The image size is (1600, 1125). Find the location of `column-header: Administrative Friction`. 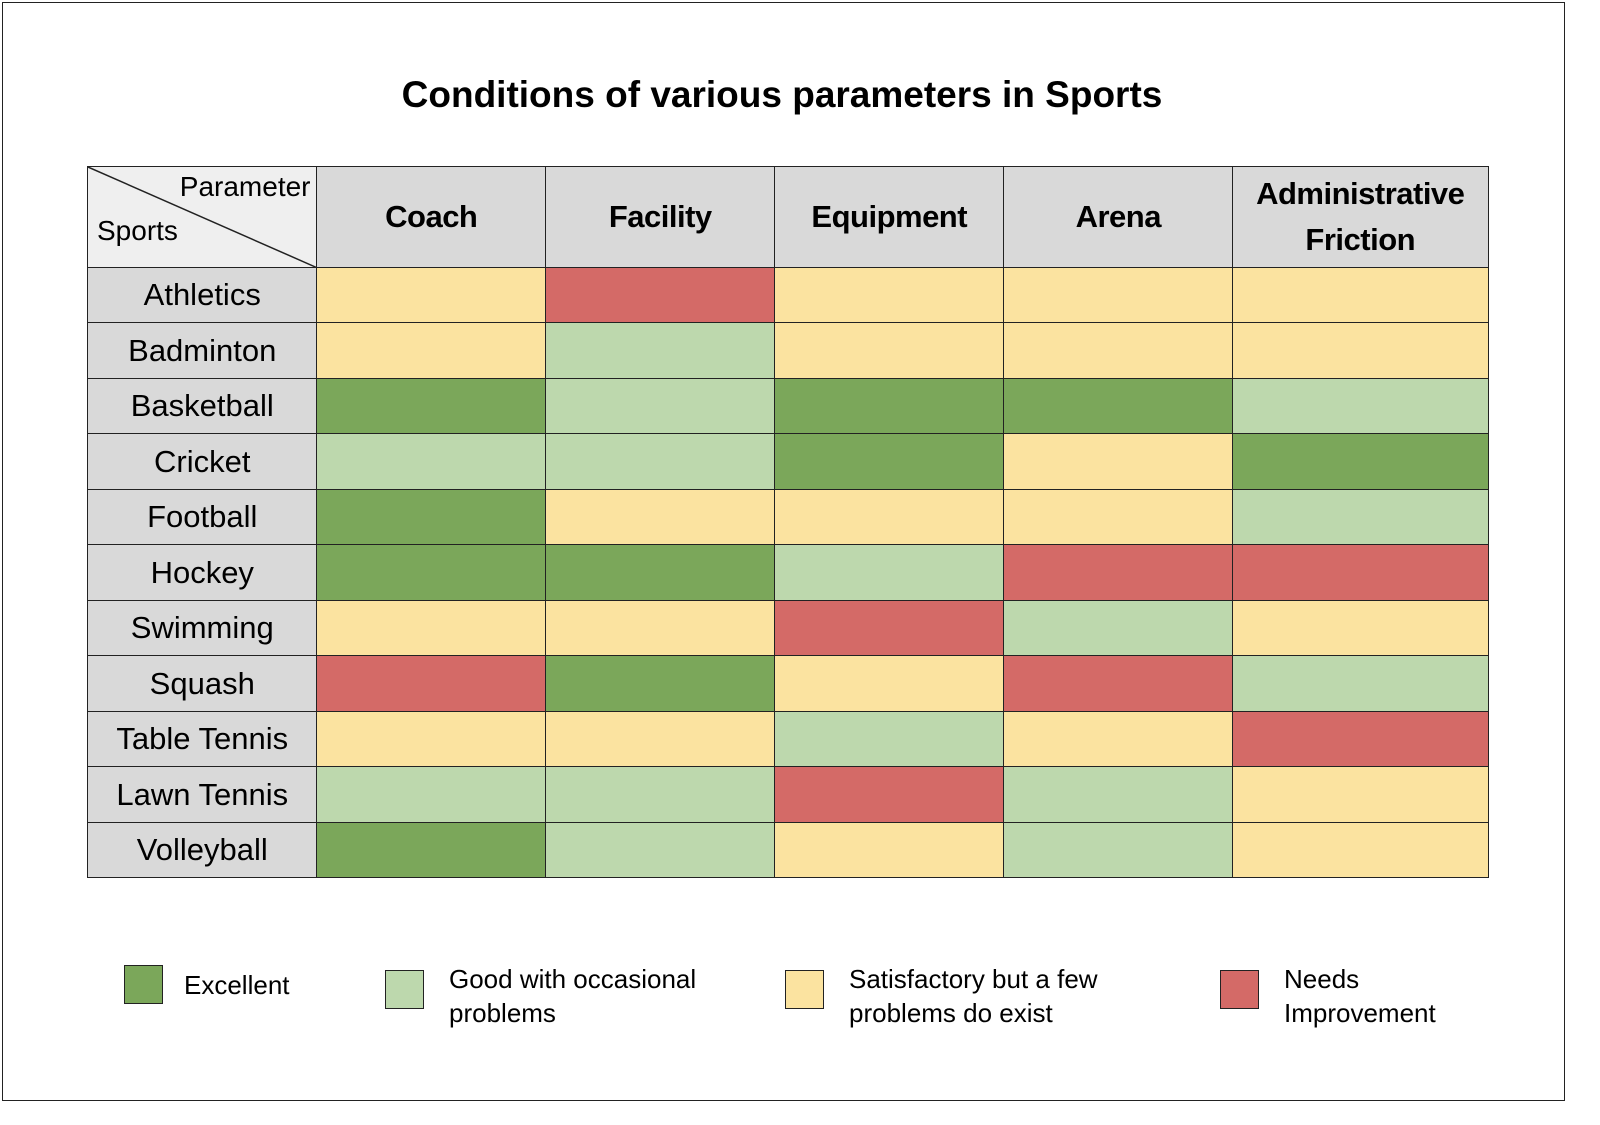

column-header: Administrative Friction is located at coordinates (1360, 217).